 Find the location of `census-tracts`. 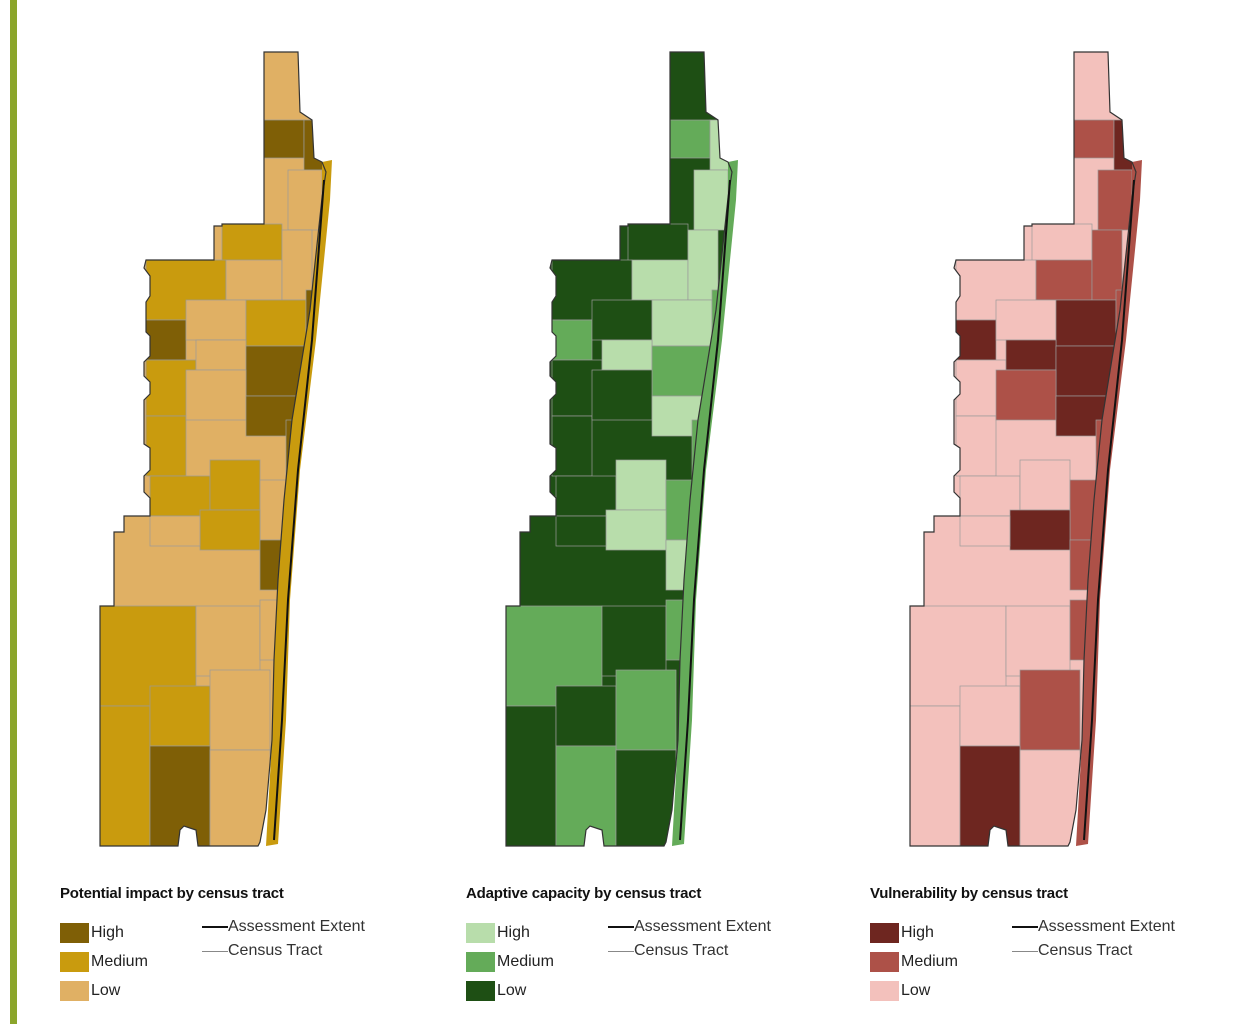

census-tracts is located at coordinates (1023, 482).